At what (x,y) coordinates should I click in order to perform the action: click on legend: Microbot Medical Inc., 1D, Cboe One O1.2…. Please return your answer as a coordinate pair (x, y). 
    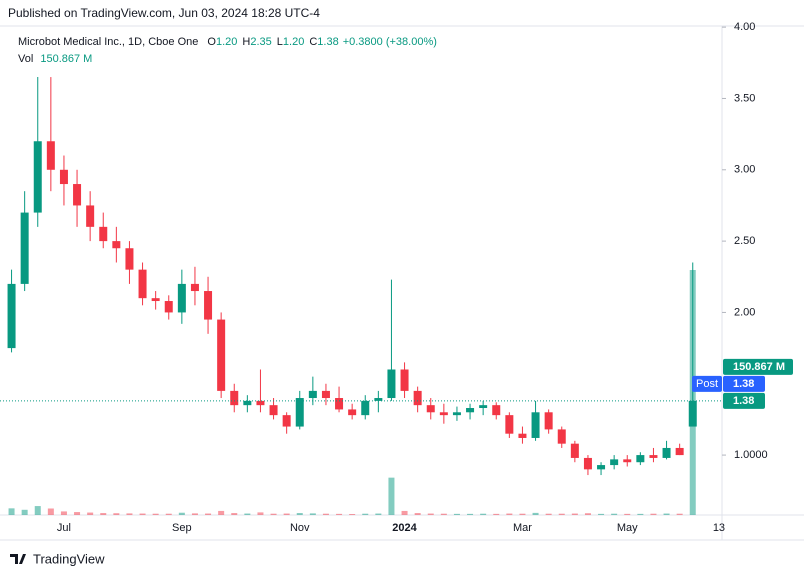
    Looking at the image, I should click on (227, 42).